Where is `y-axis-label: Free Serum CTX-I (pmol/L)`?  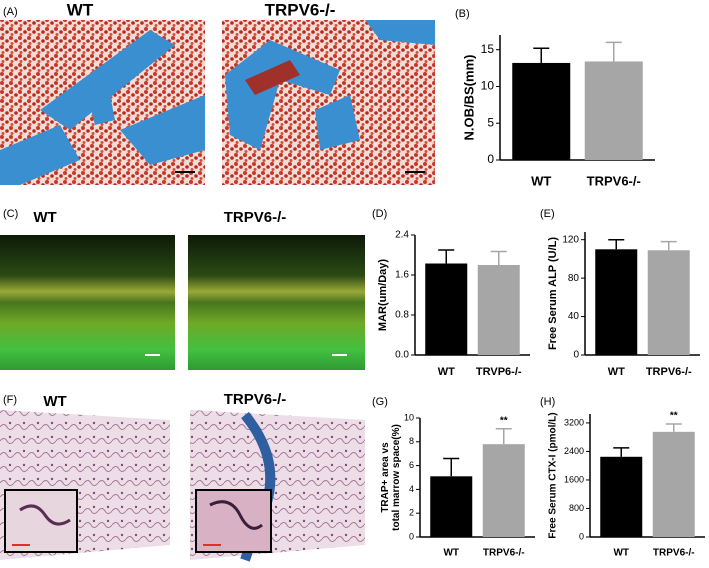 y-axis-label: Free Serum CTX-I (pmol/L) is located at coordinates (553, 475).